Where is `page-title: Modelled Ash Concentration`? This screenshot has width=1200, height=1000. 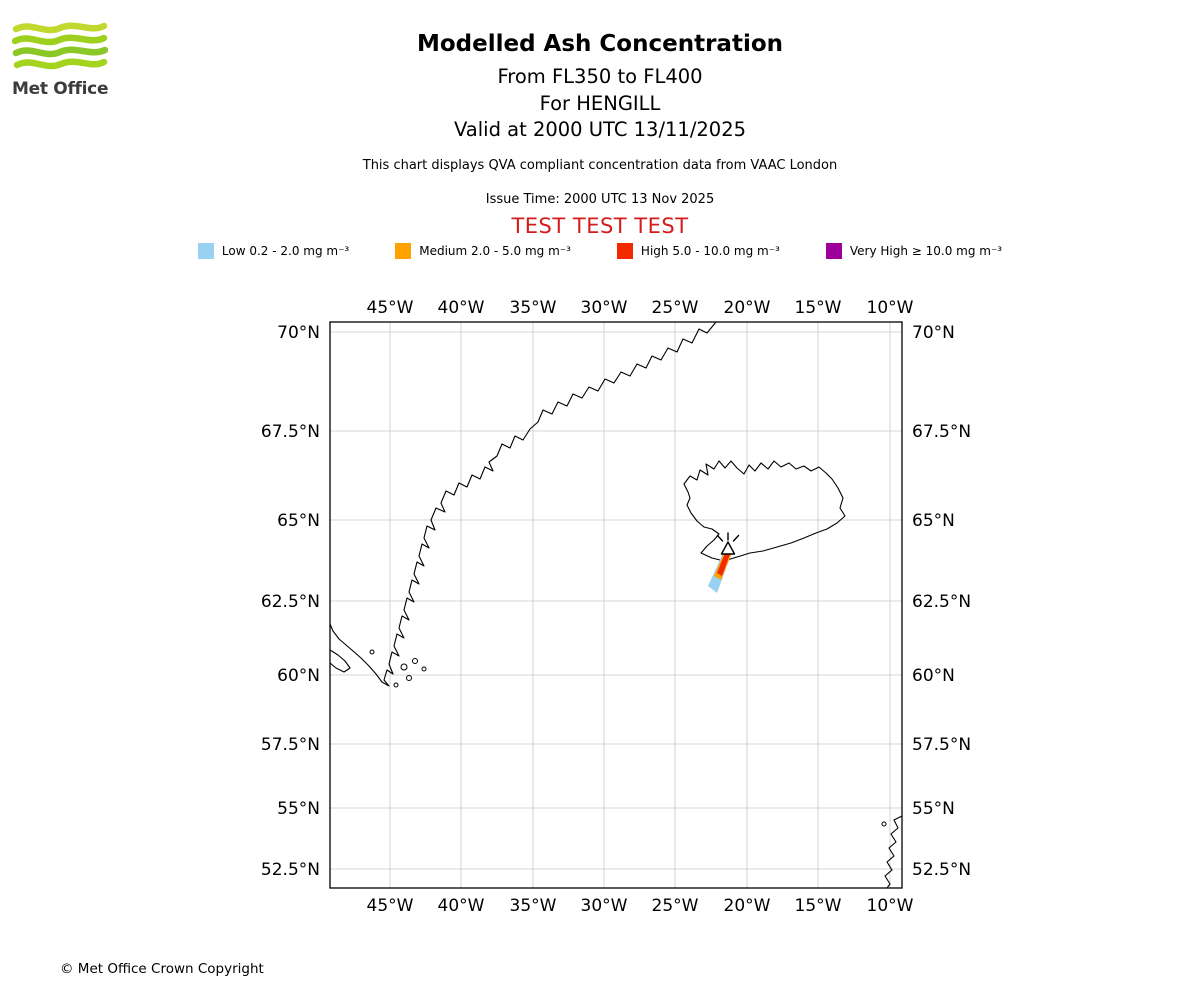 page-title: Modelled Ash Concentration is located at coordinates (600, 44).